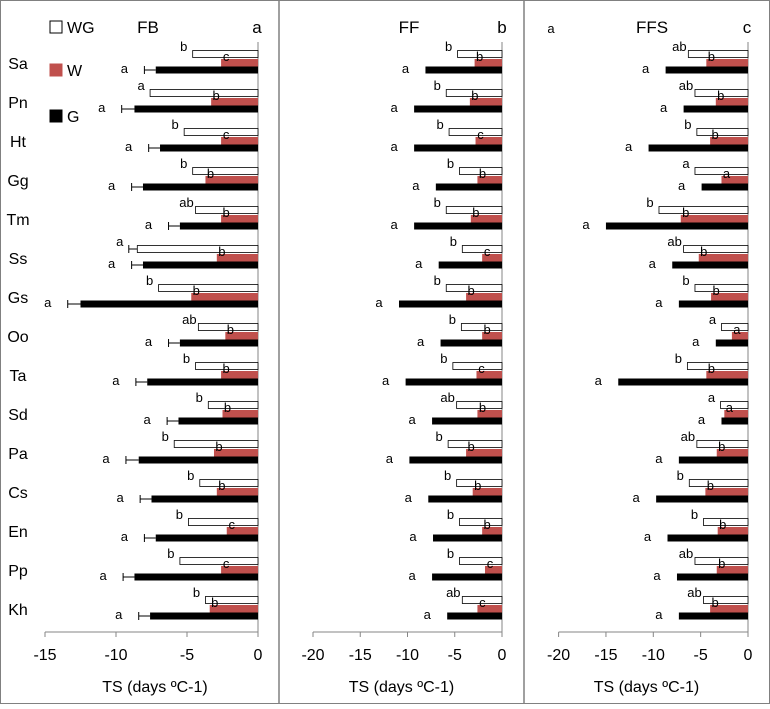 This screenshot has width=770, height=709. What do you see at coordinates (18, 259) in the screenshot?
I see `category-label-Ss: Ss` at bounding box center [18, 259].